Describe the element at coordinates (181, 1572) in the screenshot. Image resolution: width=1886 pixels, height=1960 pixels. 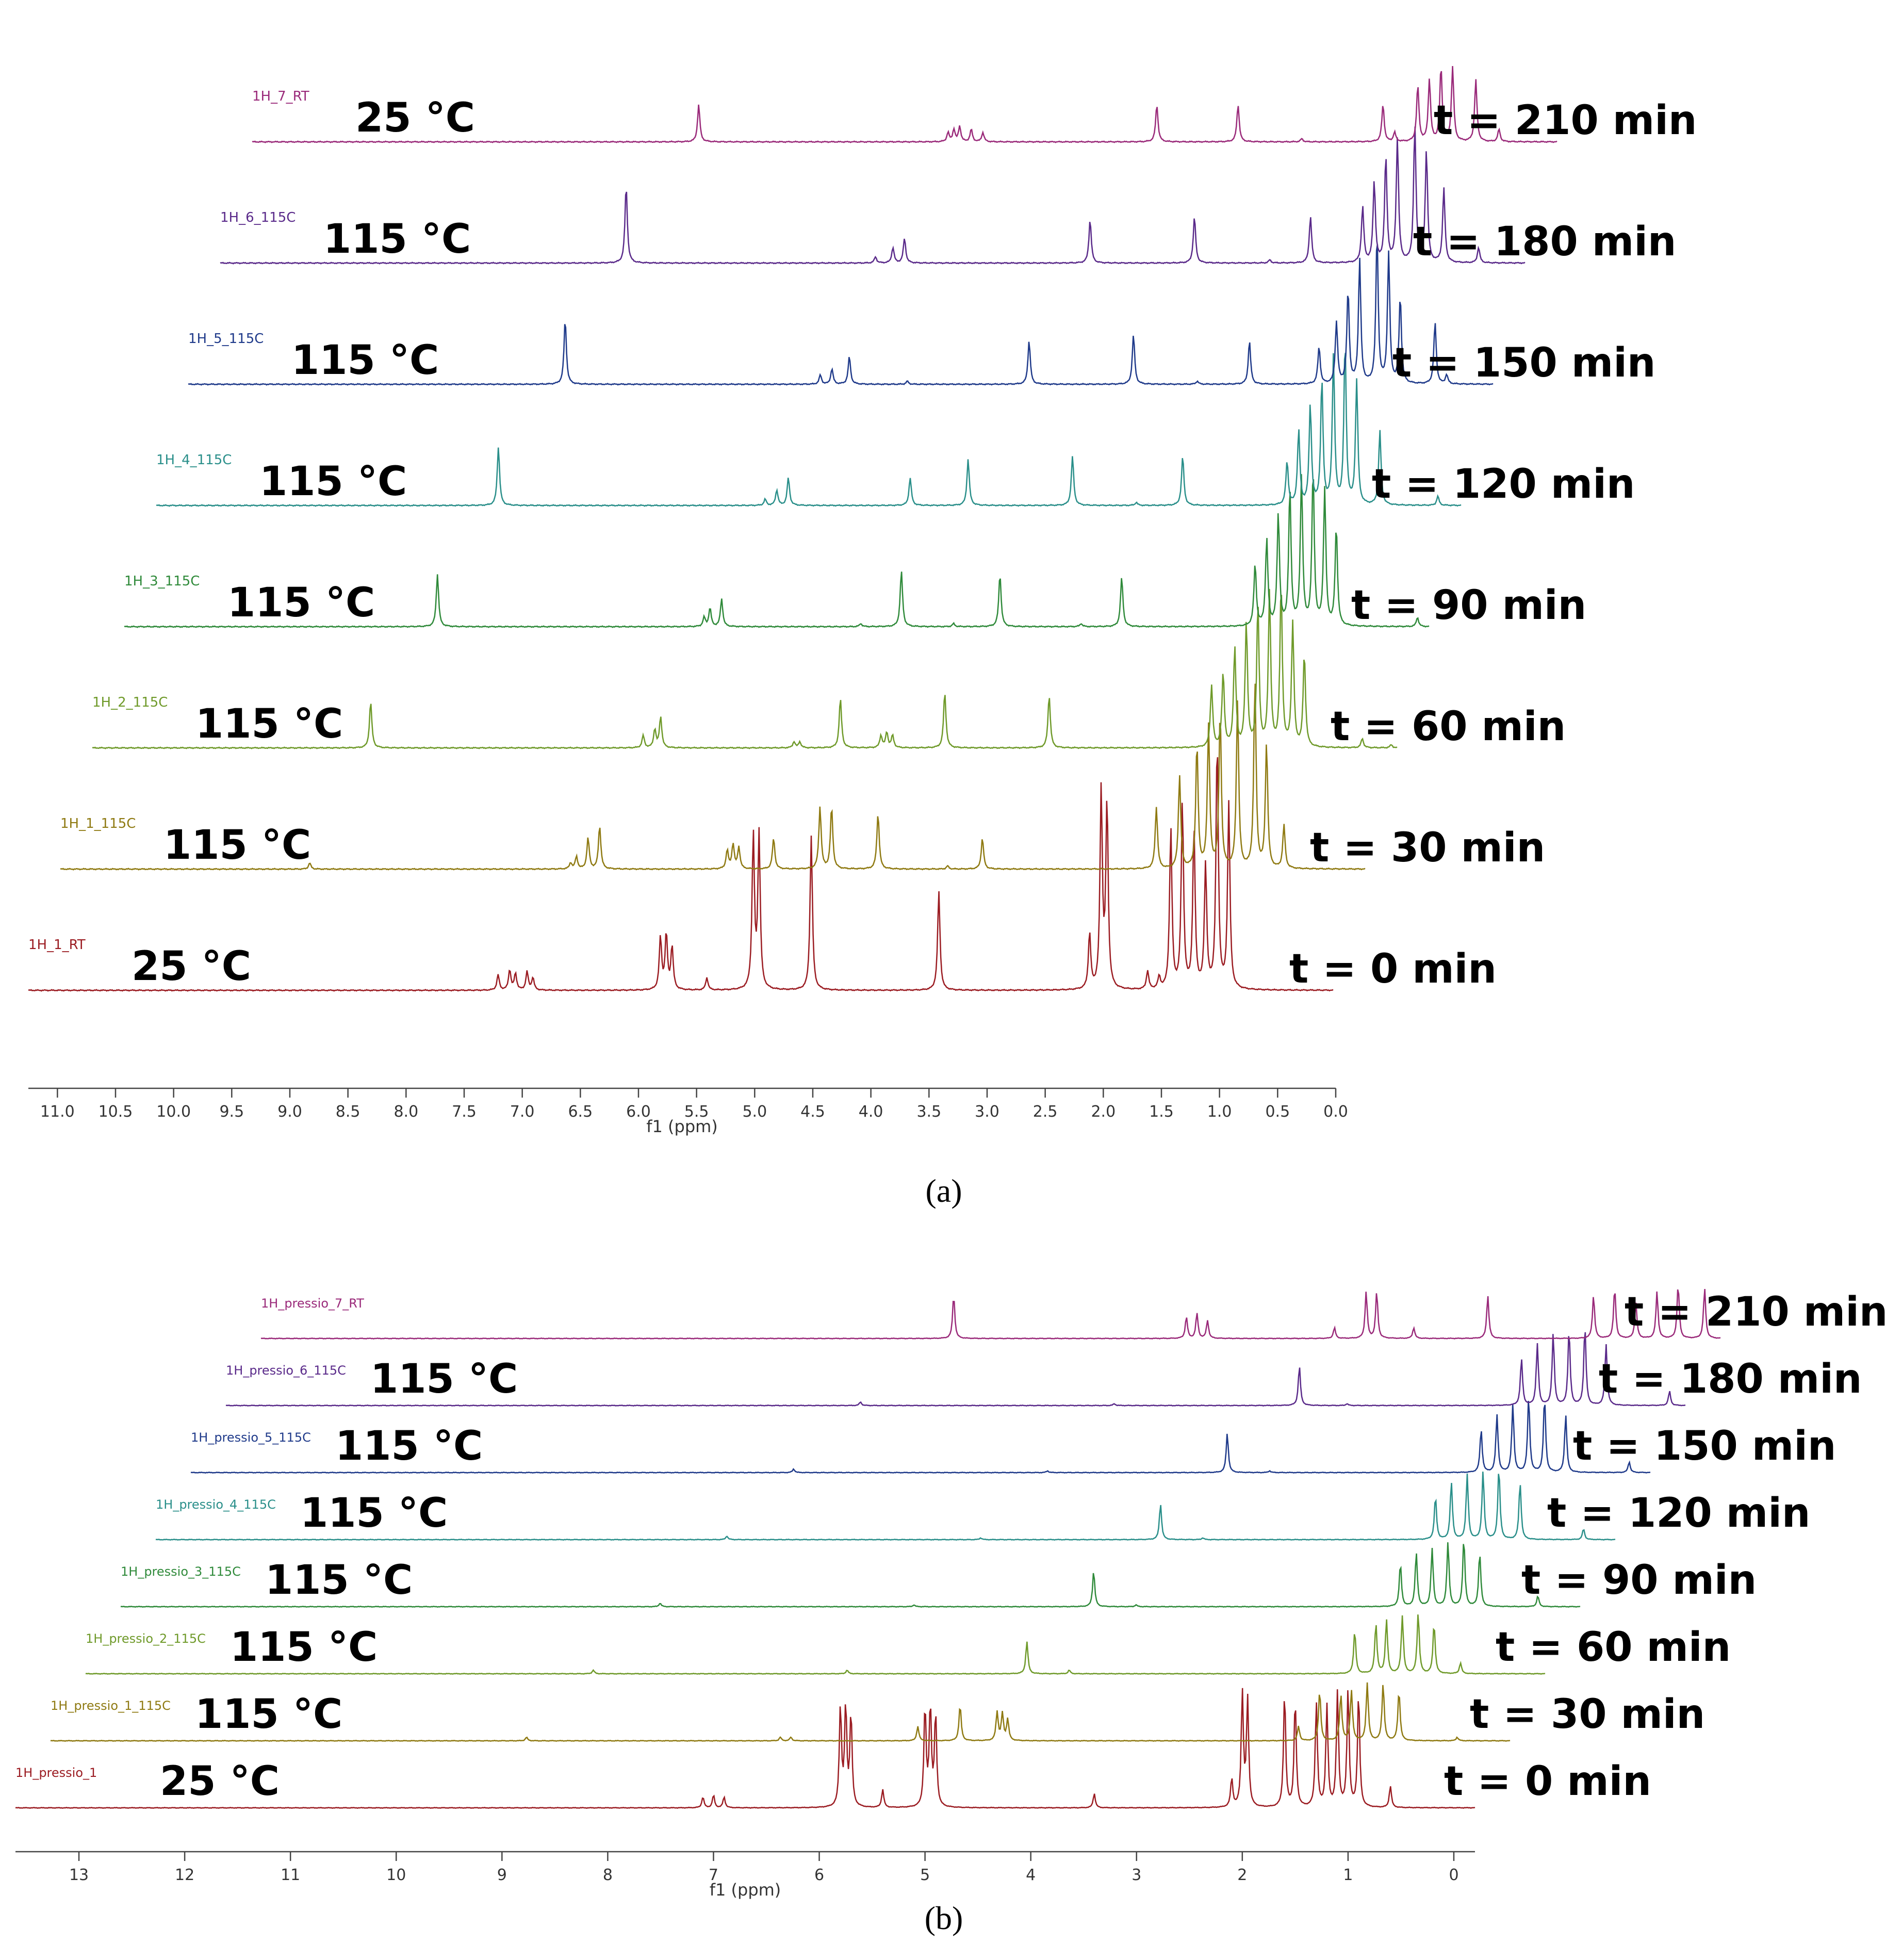
I see `series-label-4: 1H_pressio_3_115C` at that location.